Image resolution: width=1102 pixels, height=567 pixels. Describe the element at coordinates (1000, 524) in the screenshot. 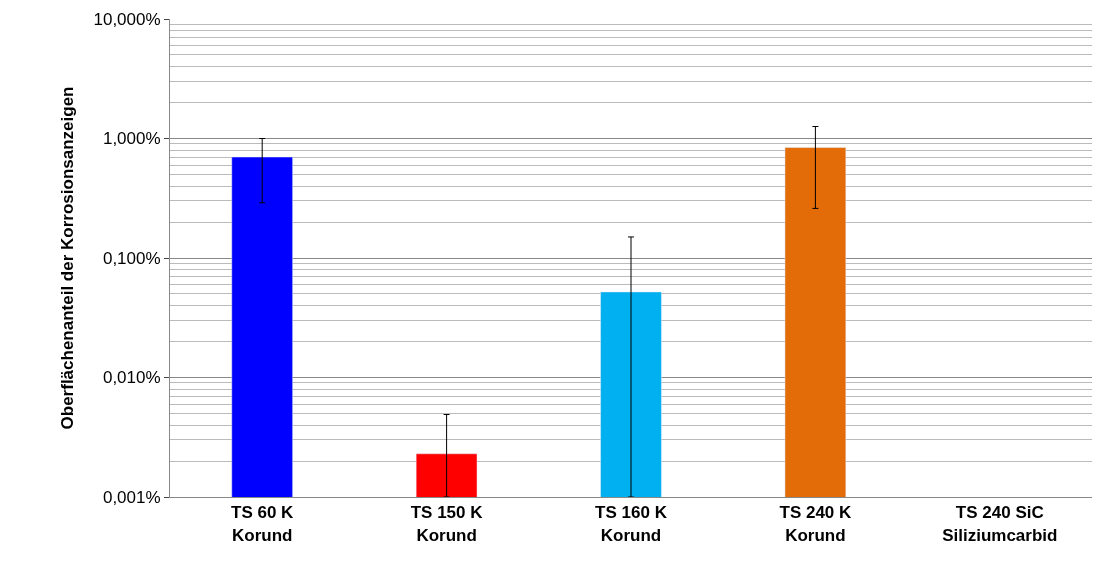

I see `x-tick-label: TS 240 SiC Siliziumcarbid` at that location.